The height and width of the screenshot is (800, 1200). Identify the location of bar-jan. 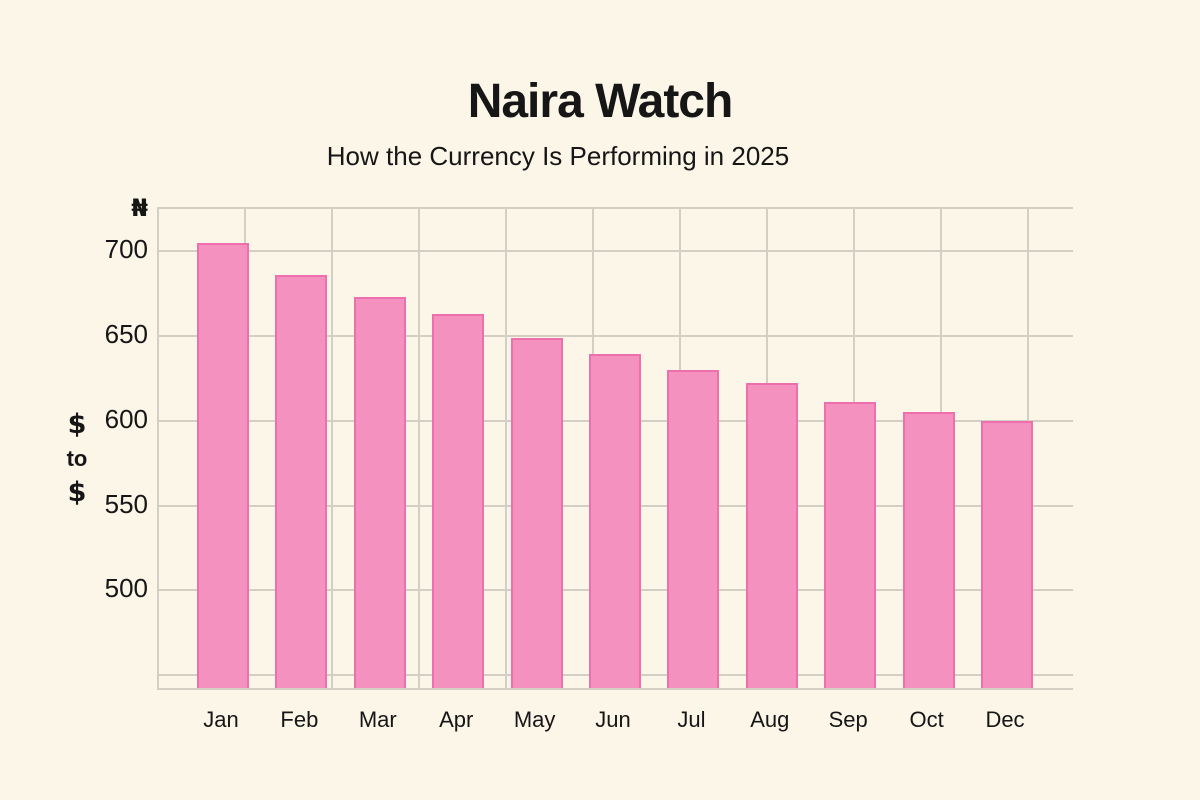
(223, 465).